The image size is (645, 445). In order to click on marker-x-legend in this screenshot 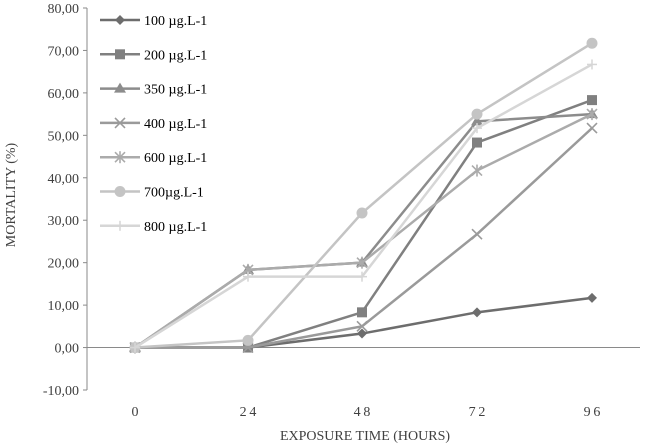, I will do `click(120, 123)`.